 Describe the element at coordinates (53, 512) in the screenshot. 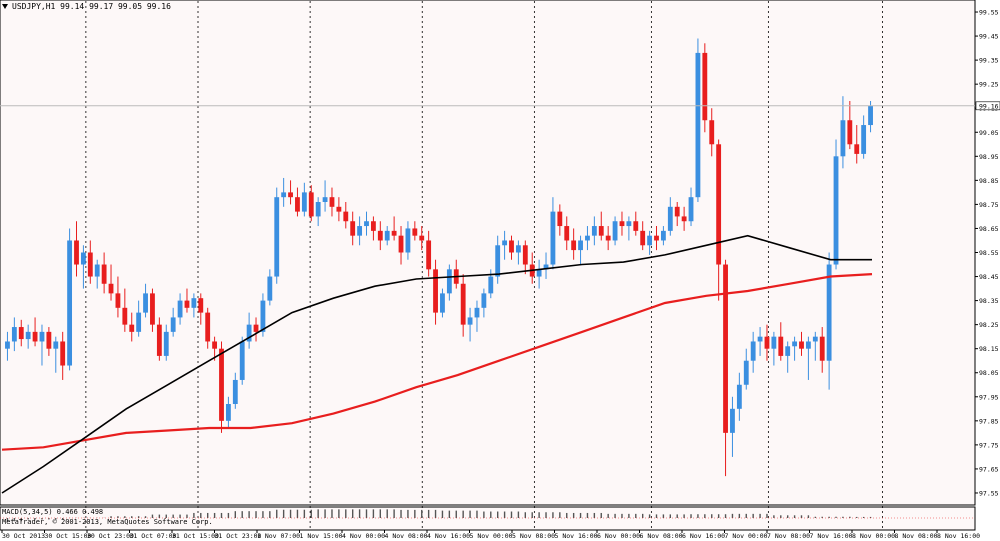

I see `macd-label: MACD(5,34,5) 0.466 0.498` at that location.